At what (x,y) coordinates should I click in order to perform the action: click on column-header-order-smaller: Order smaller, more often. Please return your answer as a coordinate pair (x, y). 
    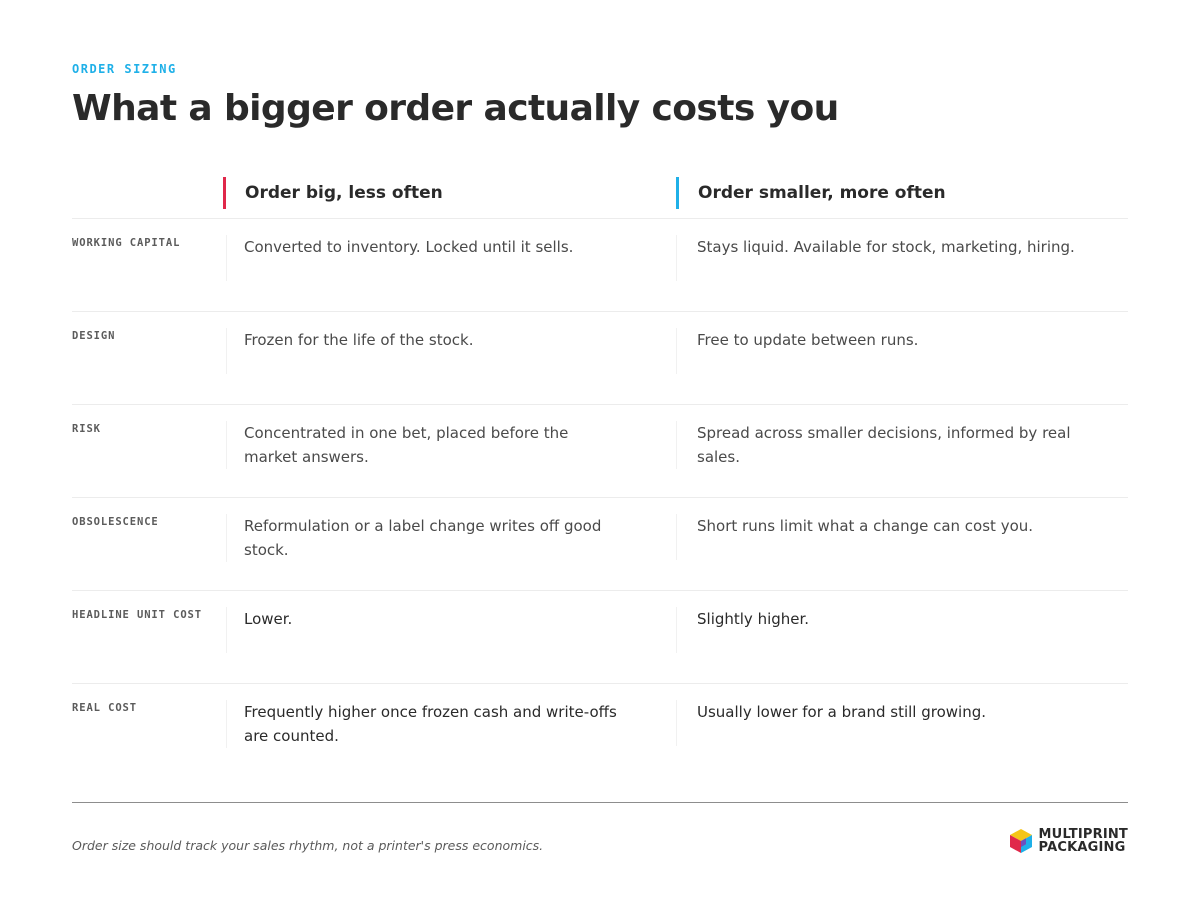
    Looking at the image, I should click on (811, 193).